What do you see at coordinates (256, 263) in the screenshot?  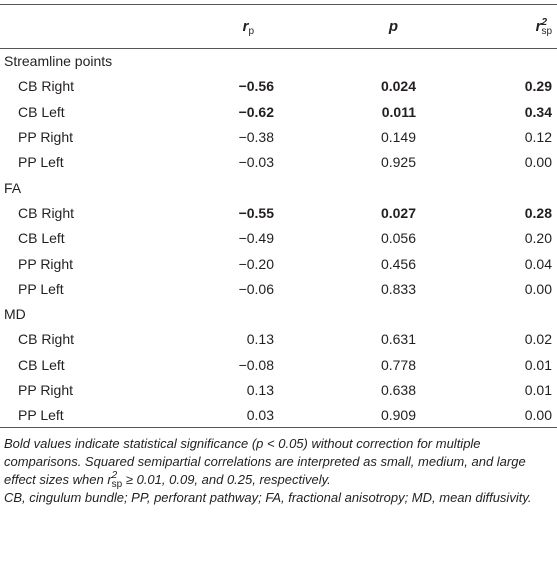 I see `value-cell: −0.20` at bounding box center [256, 263].